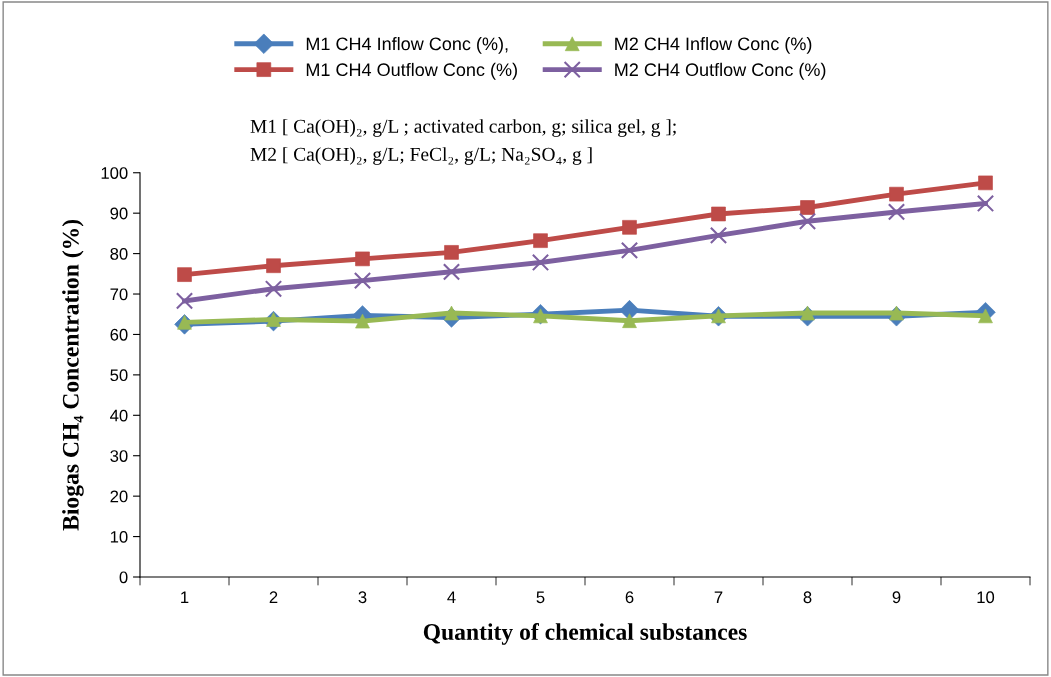 This screenshot has height=677, width=1051. Describe the element at coordinates (119, 213) in the screenshot. I see `y-tick-label: 90` at that location.